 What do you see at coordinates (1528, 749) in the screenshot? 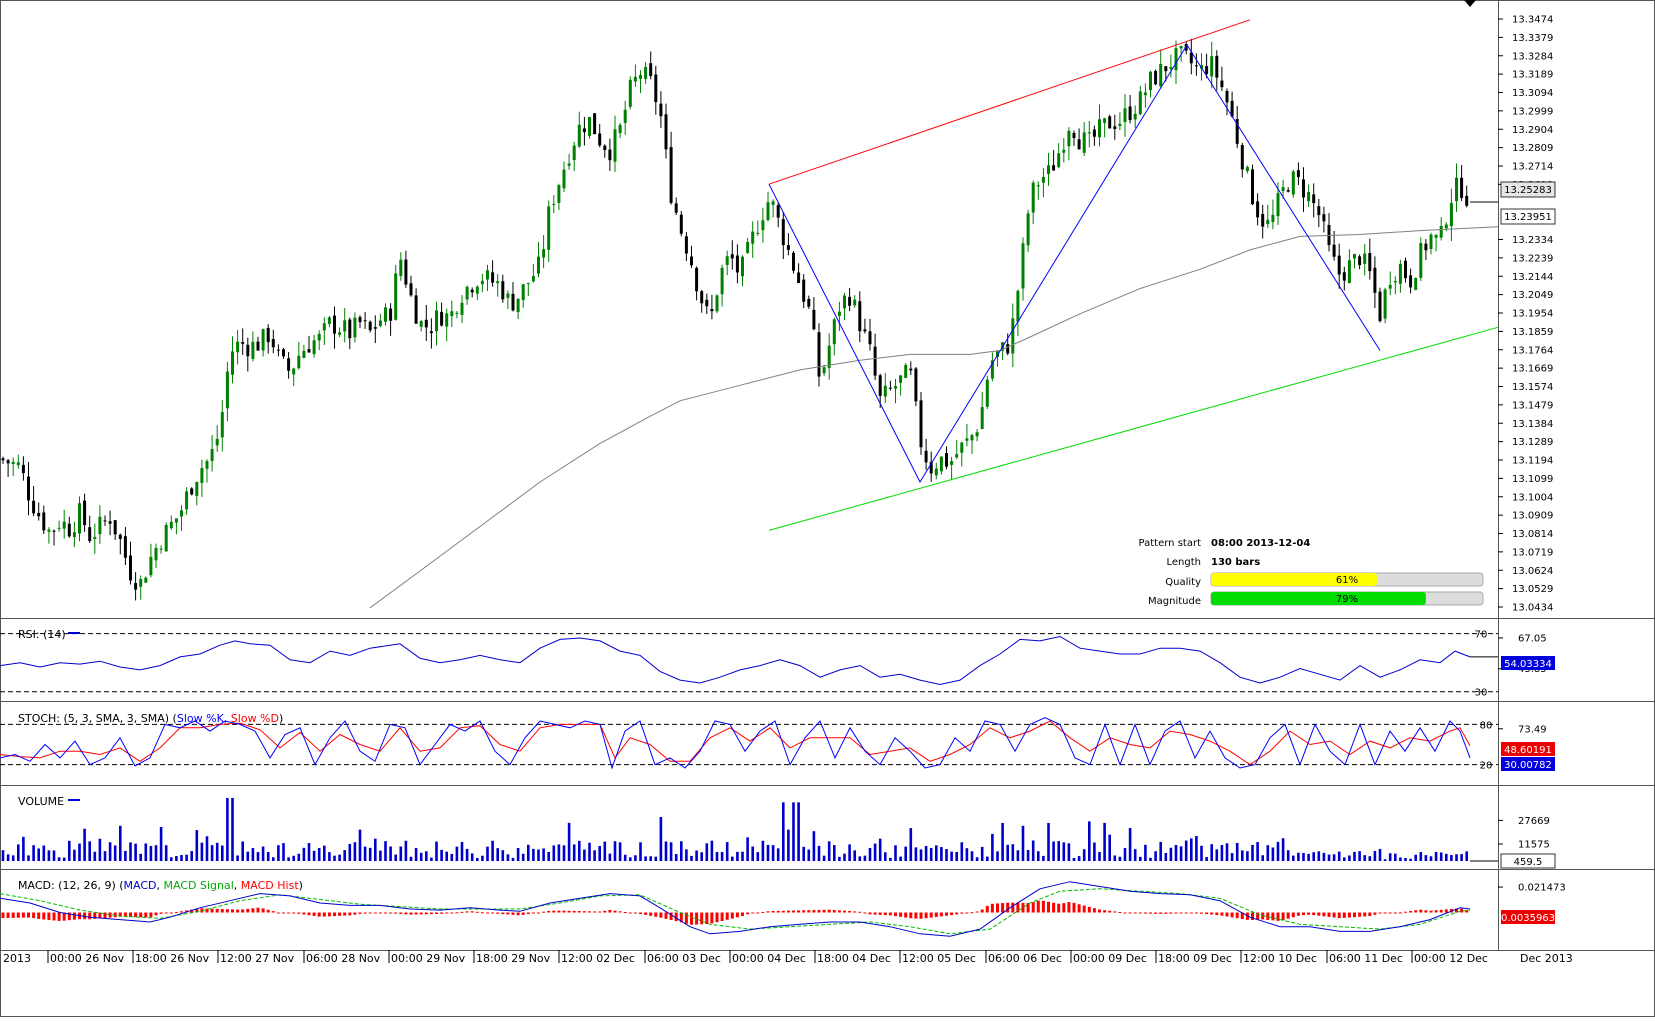
I see `stoch-d-current-box: 48.60191` at bounding box center [1528, 749].